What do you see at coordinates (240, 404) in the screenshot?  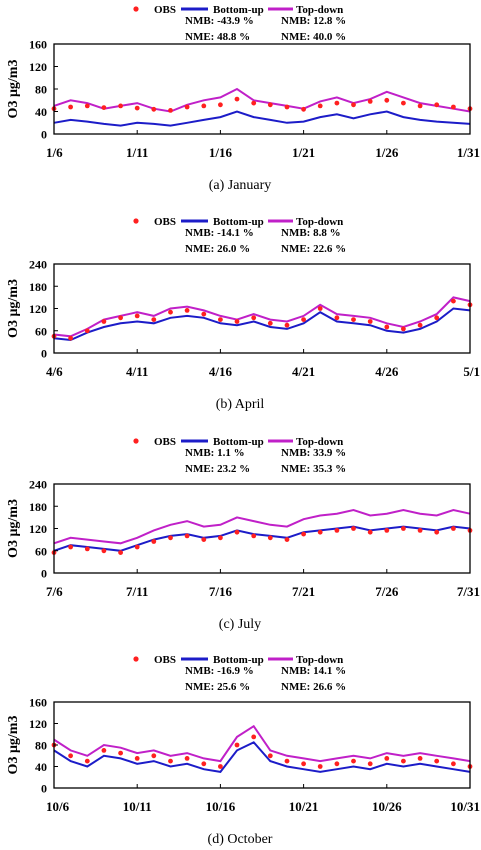 I see `panel-caption: (b) April` at bounding box center [240, 404].